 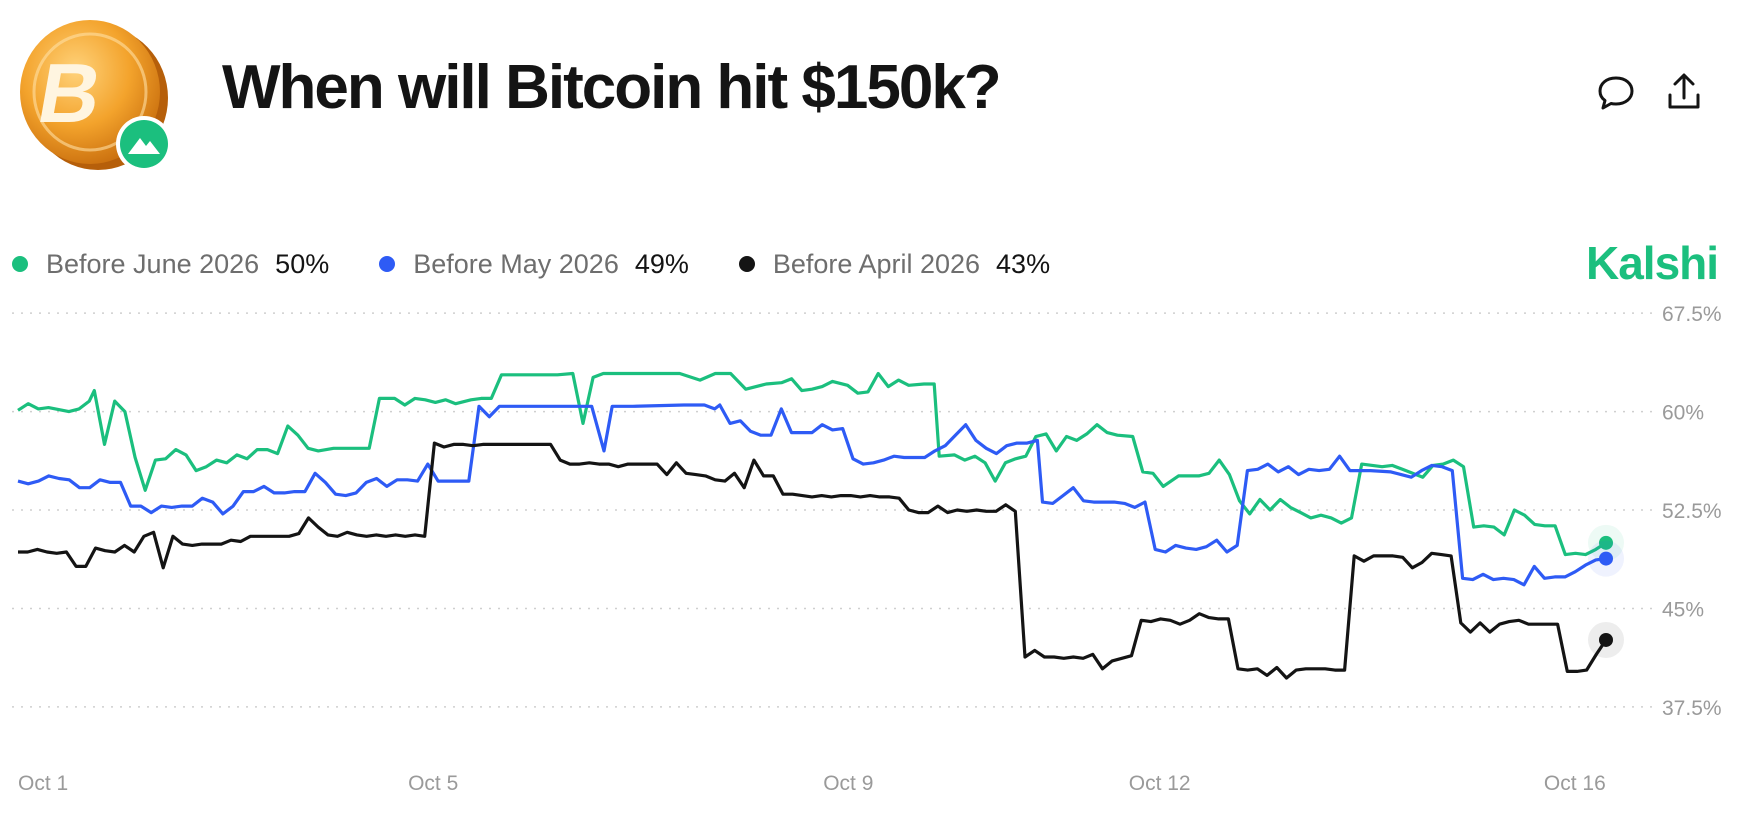 What do you see at coordinates (1160, 783) in the screenshot?
I see `x-tick-label: Oct 12` at bounding box center [1160, 783].